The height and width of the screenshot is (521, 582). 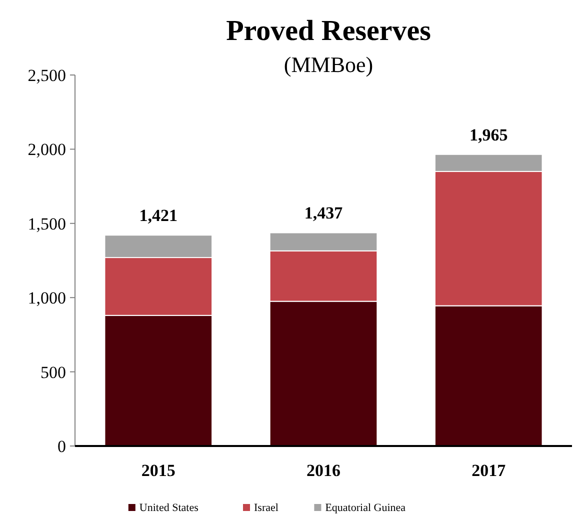 I want to click on y-tick-label: 1,500, so click(x=47, y=224).